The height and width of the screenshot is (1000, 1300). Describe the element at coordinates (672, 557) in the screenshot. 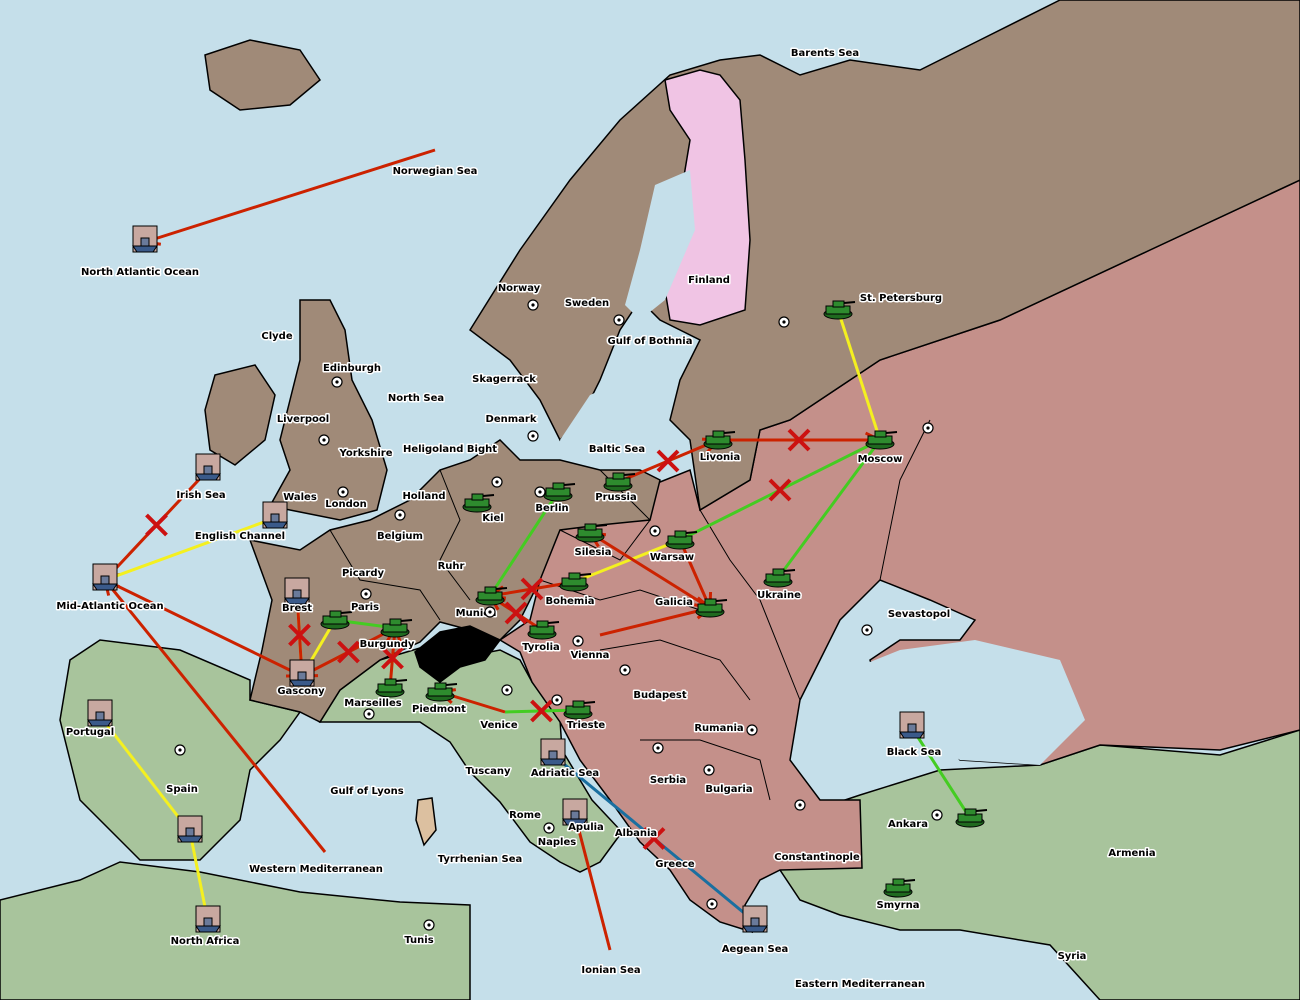

I see `province-label-warsaw: Warsaw` at that location.